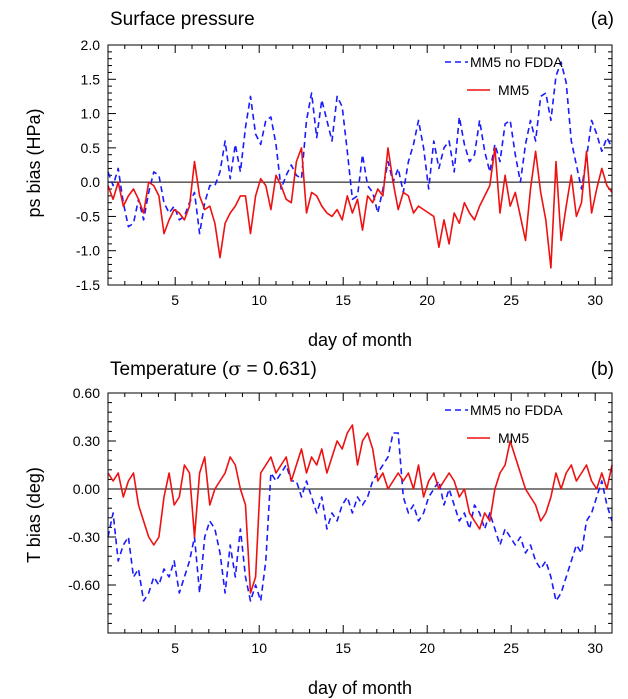 The image size is (628, 699). Describe the element at coordinates (182, 19) in the screenshot. I see `chart-title-a: Surface pressure` at that location.